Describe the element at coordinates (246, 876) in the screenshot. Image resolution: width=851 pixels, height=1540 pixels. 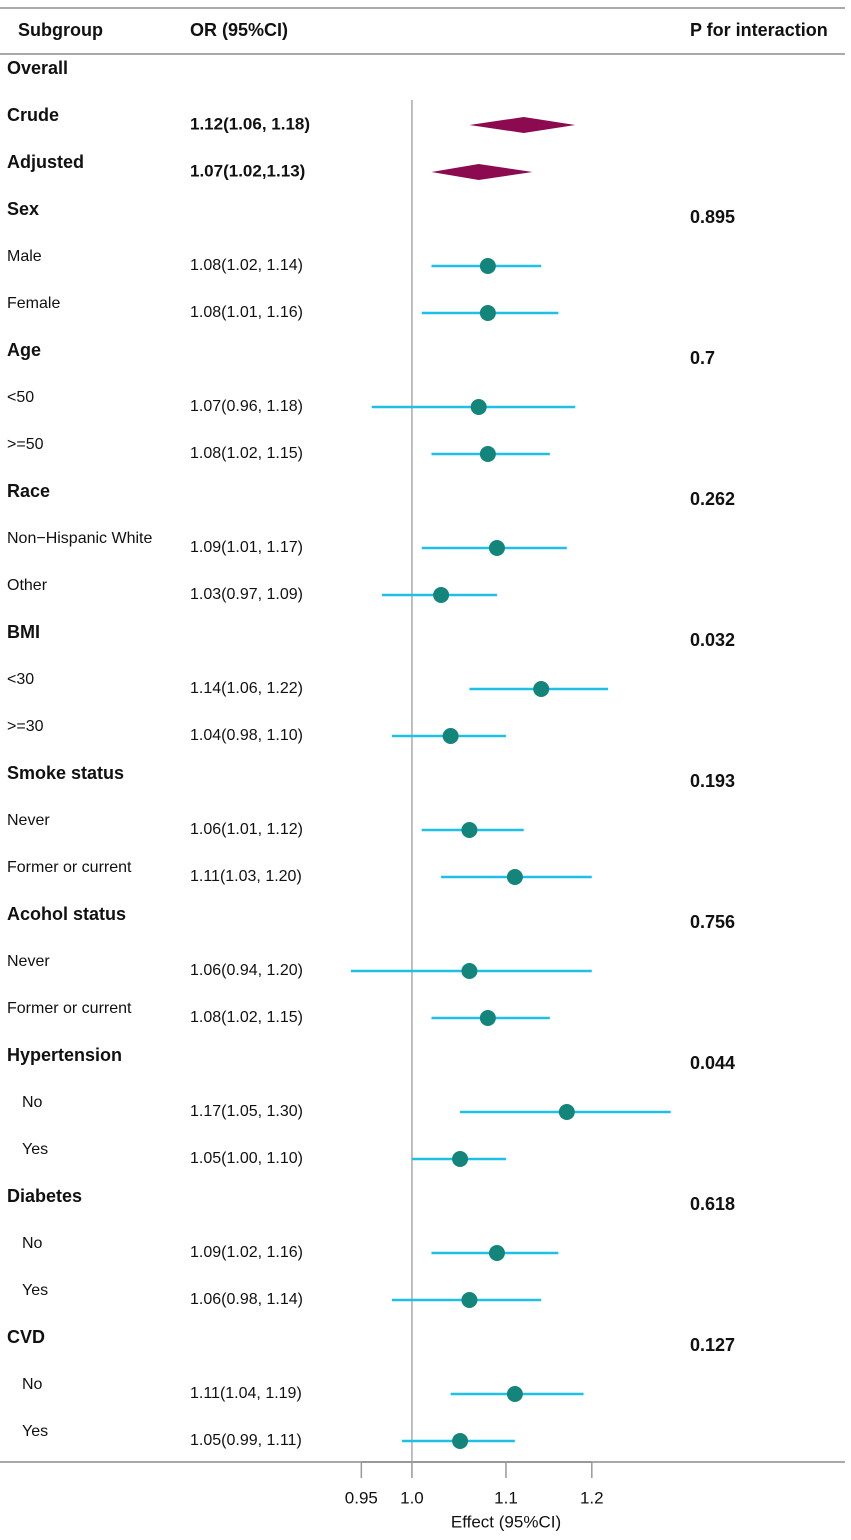
I see `or-text: 1.11(1.03, 1.20)` at that location.